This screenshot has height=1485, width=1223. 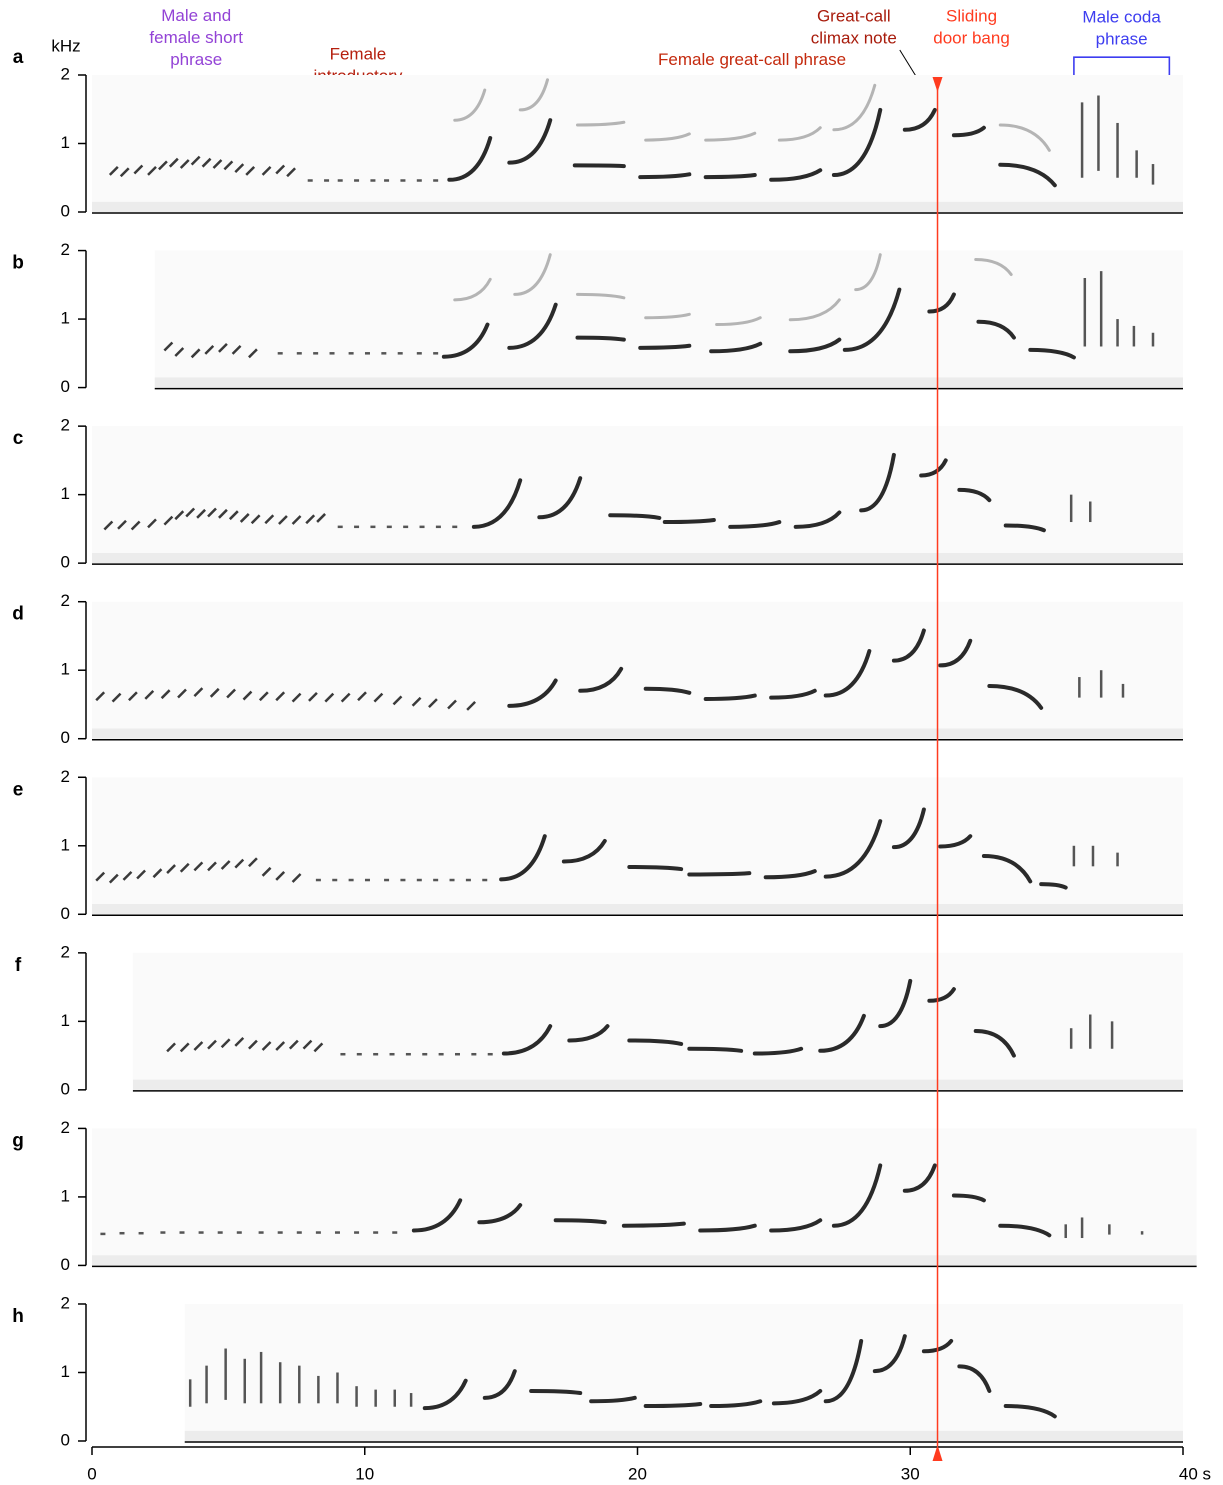 What do you see at coordinates (1195, 1473) in the screenshot?
I see `x-tick-label: 40 s` at bounding box center [1195, 1473].